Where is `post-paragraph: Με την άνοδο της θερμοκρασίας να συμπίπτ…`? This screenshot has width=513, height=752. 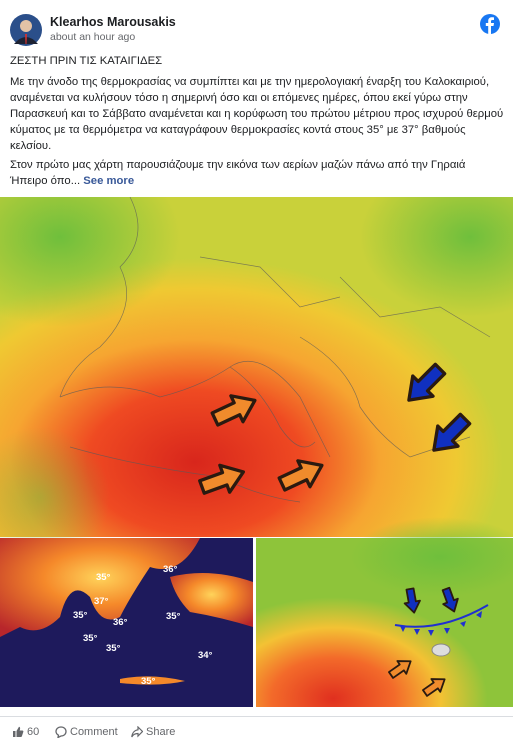
post-paragraph: Με την άνοδο της θερμοκρασίας να συμπίπτ… is located at coordinates (257, 114).